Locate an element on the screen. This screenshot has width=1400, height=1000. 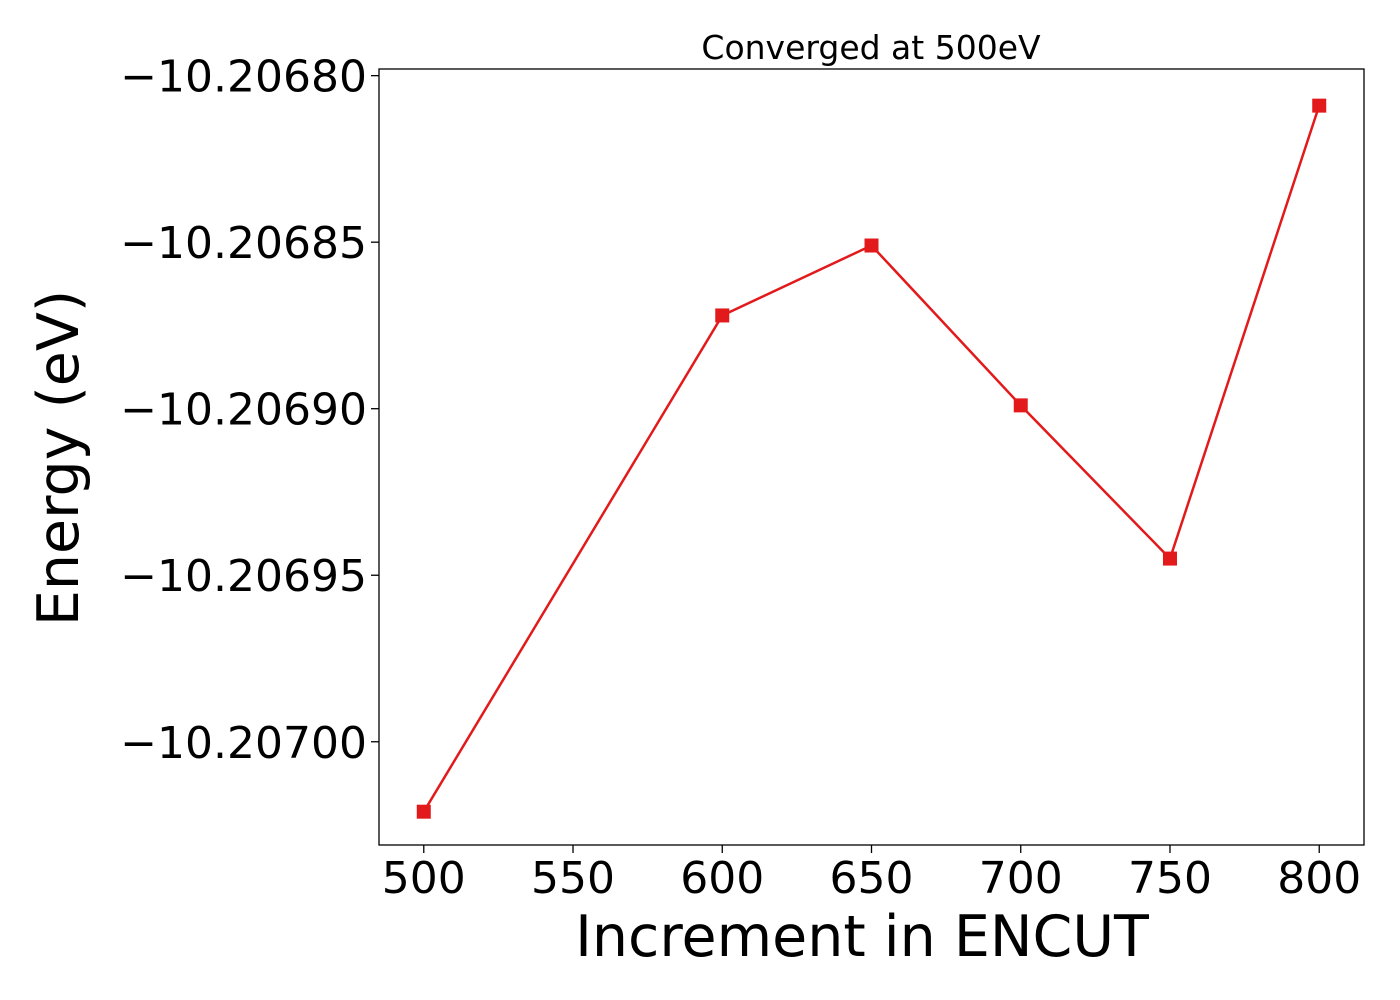
x-axis-label: Increment in ENCUT is located at coordinates (862, 937).